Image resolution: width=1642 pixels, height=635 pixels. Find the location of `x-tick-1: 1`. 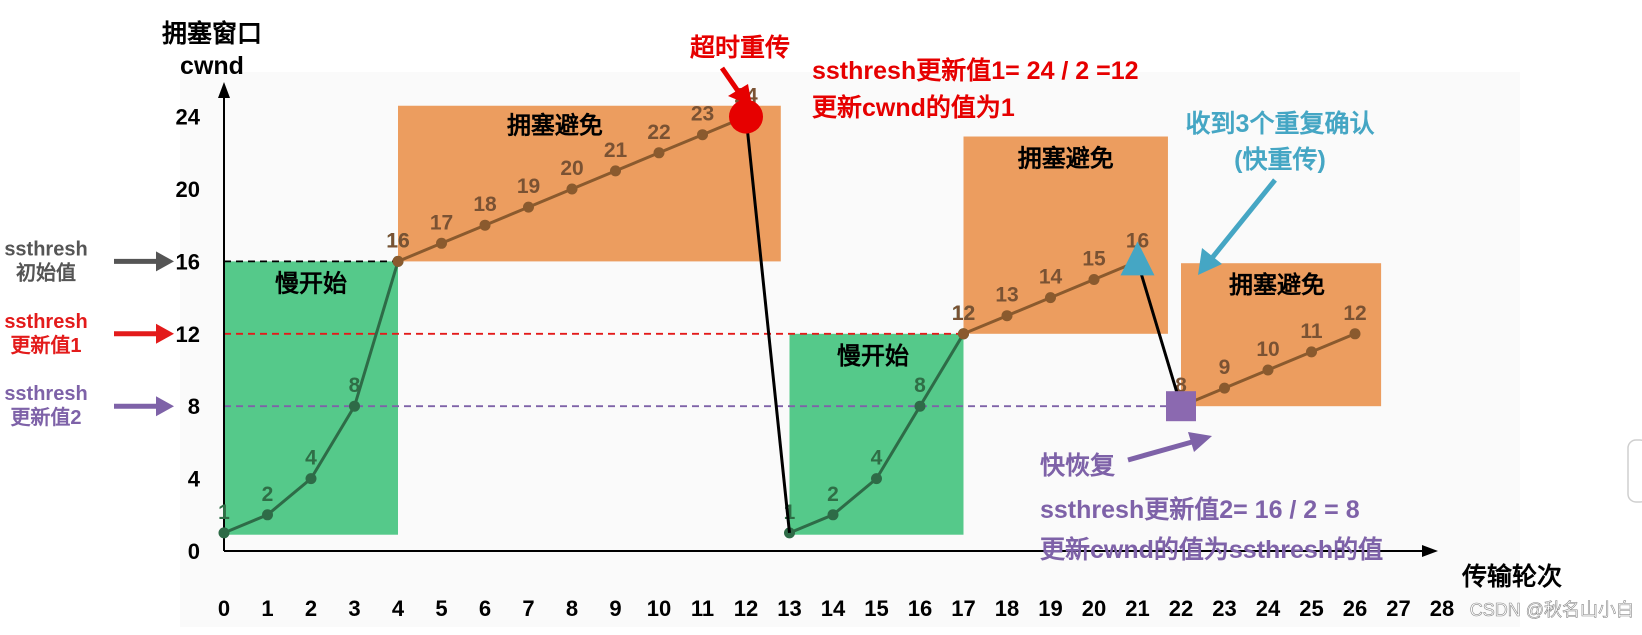

x-tick-1: 1 is located at coordinates (267, 608).